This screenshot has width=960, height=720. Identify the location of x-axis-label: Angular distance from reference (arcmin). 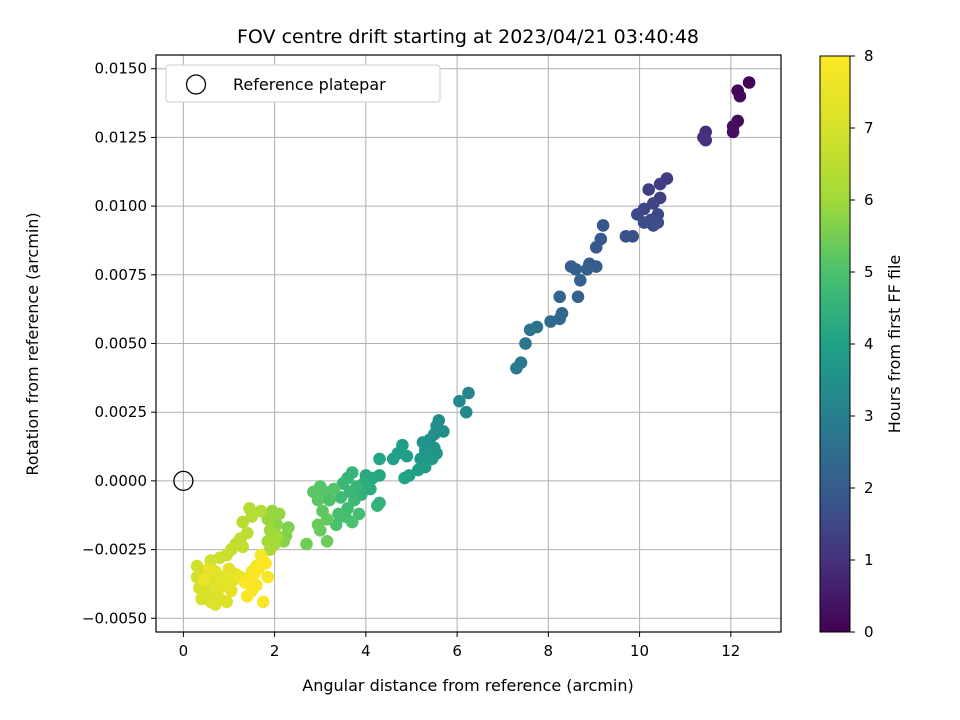
(467, 685).